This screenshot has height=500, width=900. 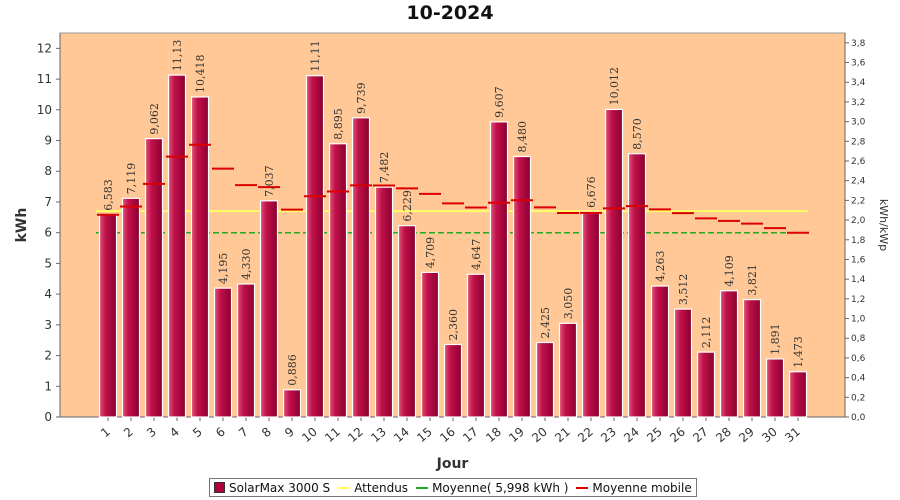 What do you see at coordinates (48, 233) in the screenshot?
I see `y-tick-label: 6` at bounding box center [48, 233].